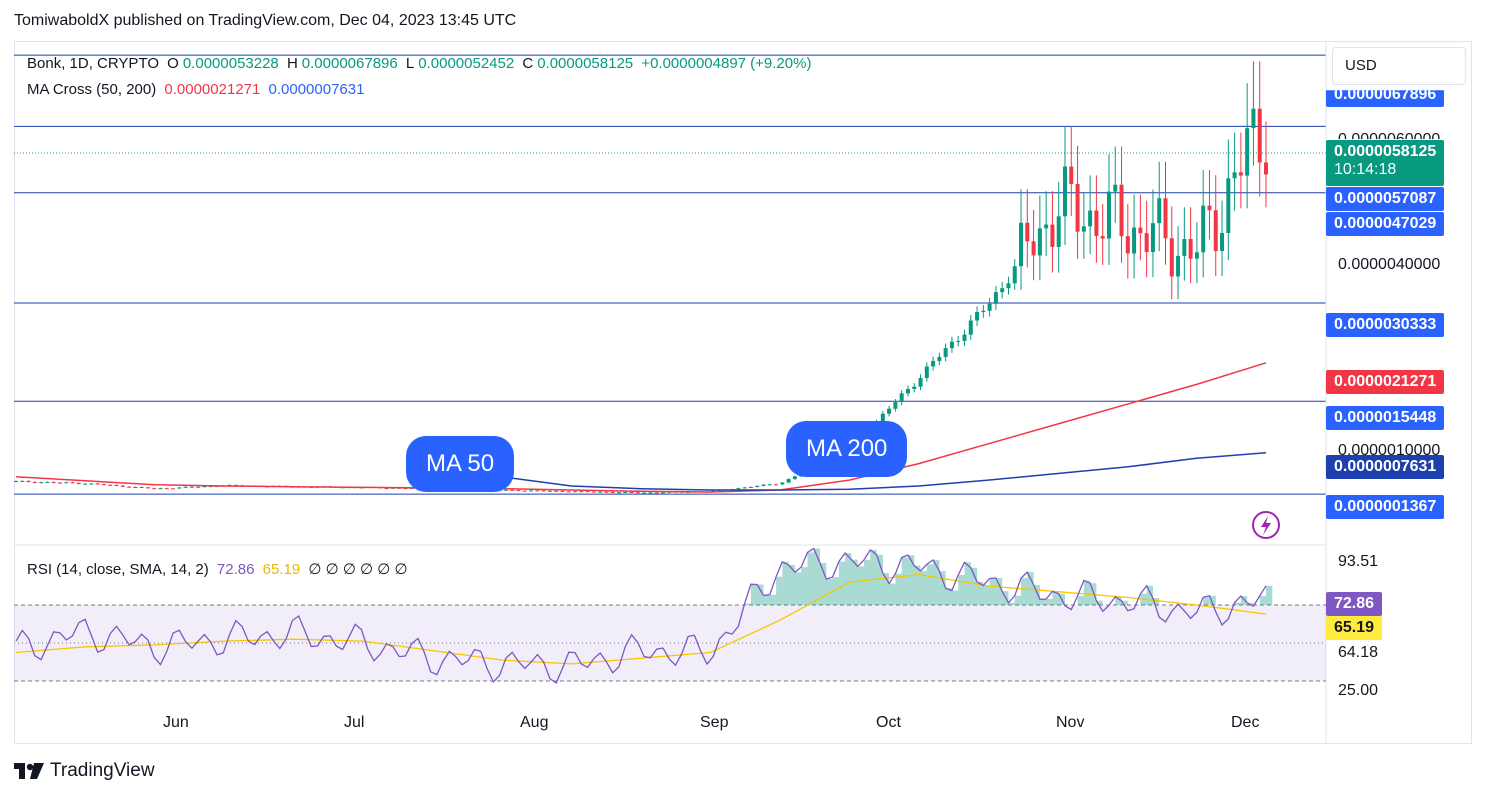 The image size is (1488, 797). What do you see at coordinates (93, 63) in the screenshot?
I see `symbol-label: Bonk, 1D, CRYPTO` at bounding box center [93, 63].